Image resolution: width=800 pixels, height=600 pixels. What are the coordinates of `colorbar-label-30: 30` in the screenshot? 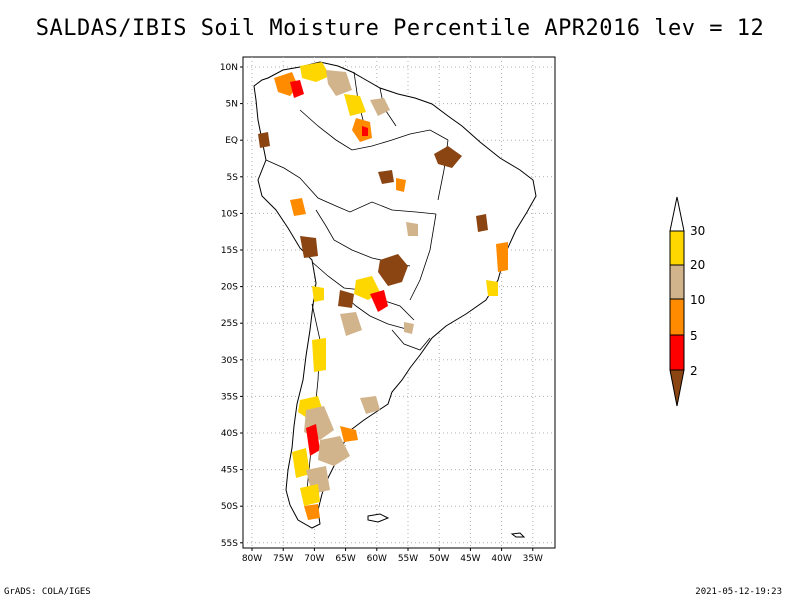 It's located at (697, 231).